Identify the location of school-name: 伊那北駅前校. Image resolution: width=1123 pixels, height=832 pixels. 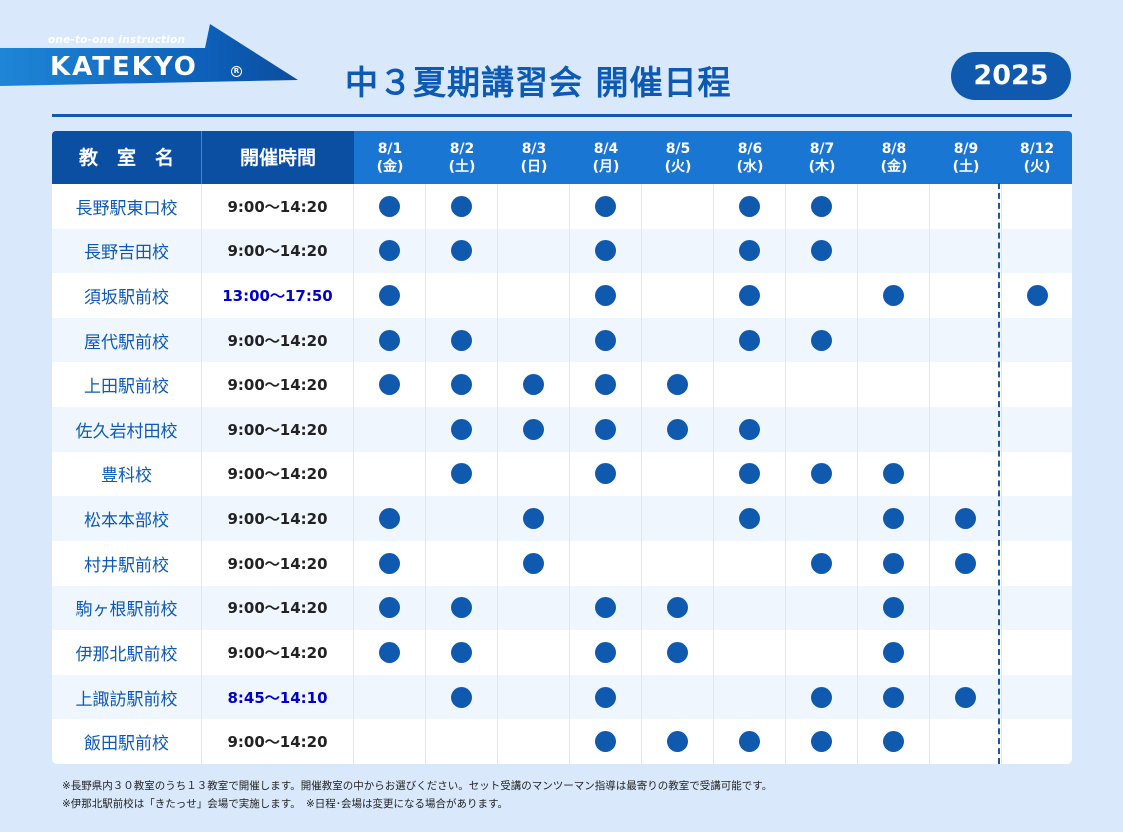
(127, 652).